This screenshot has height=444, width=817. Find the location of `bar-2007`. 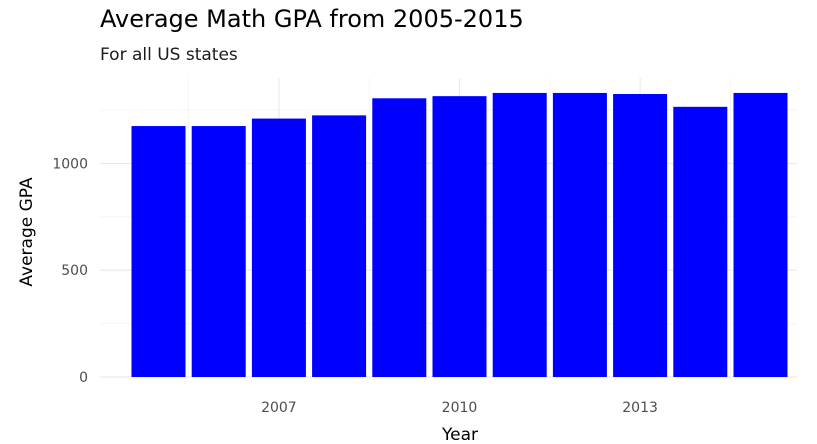

bar-2007 is located at coordinates (278, 247).